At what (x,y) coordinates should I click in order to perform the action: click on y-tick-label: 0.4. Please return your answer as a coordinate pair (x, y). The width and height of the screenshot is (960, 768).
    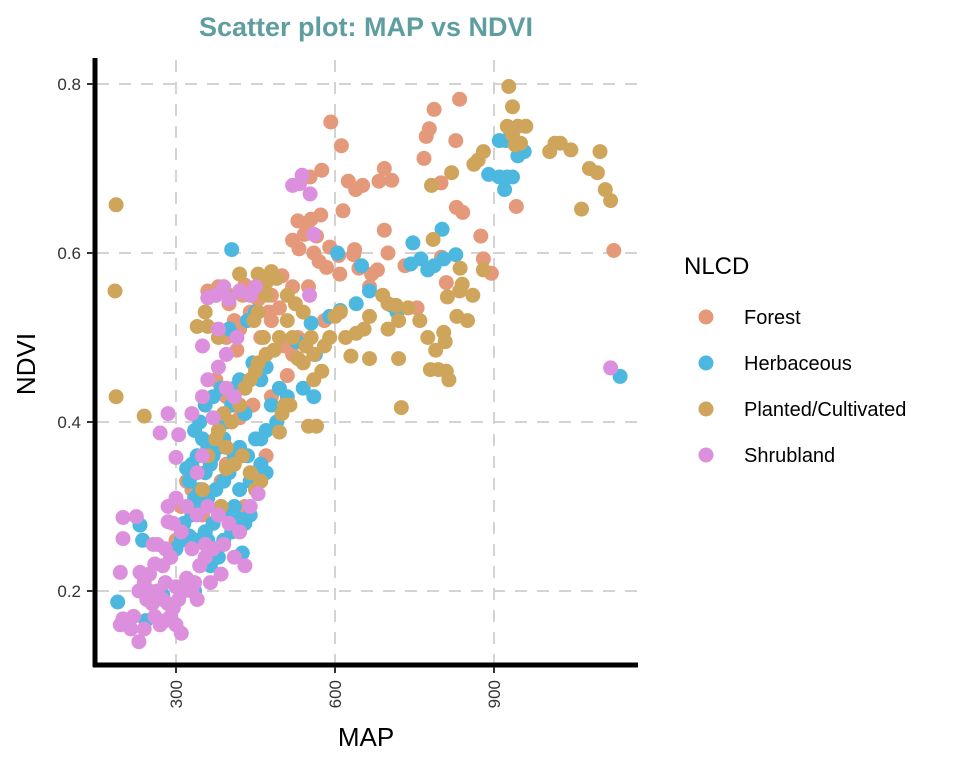
    Looking at the image, I should click on (69, 422).